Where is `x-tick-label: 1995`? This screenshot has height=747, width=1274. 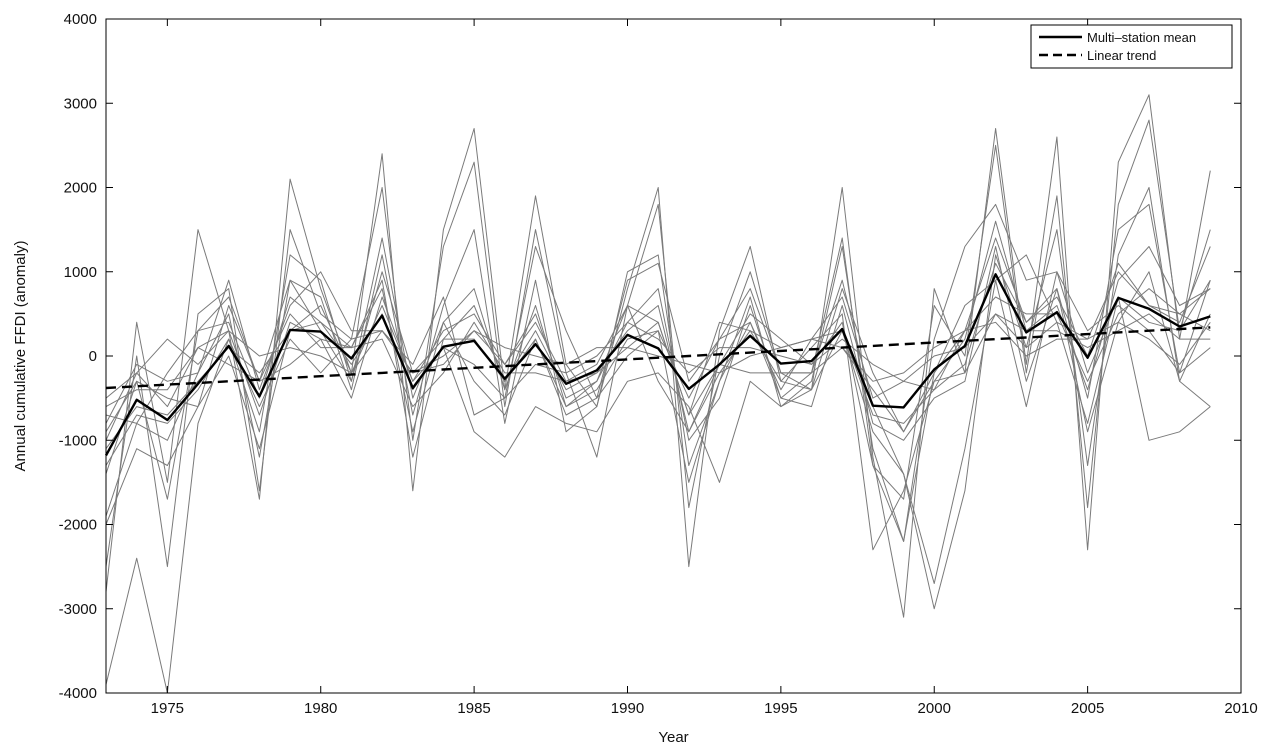 x-tick-label: 1995 is located at coordinates (780, 708).